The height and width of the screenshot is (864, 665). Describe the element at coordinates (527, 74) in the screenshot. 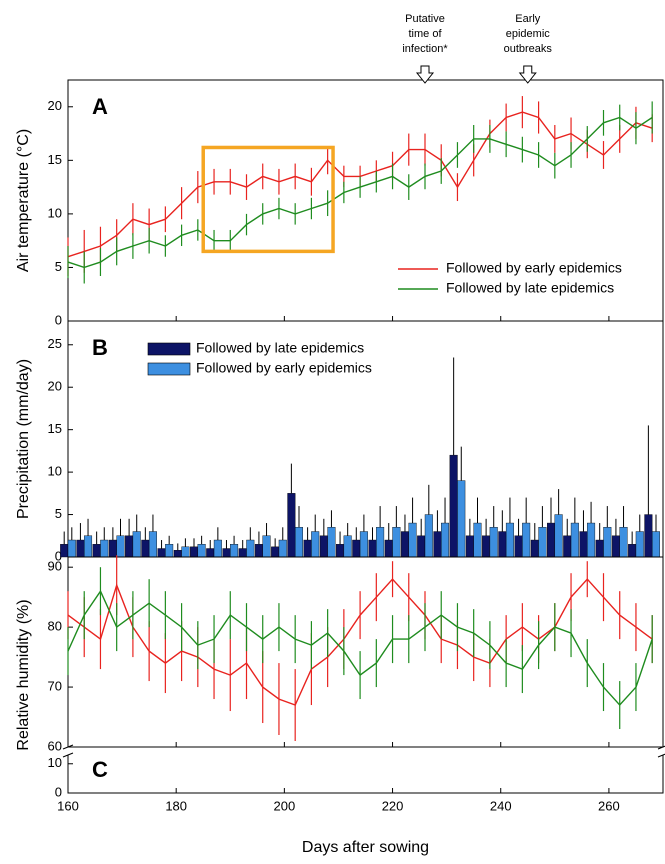

I see `annotation-arrow` at that location.